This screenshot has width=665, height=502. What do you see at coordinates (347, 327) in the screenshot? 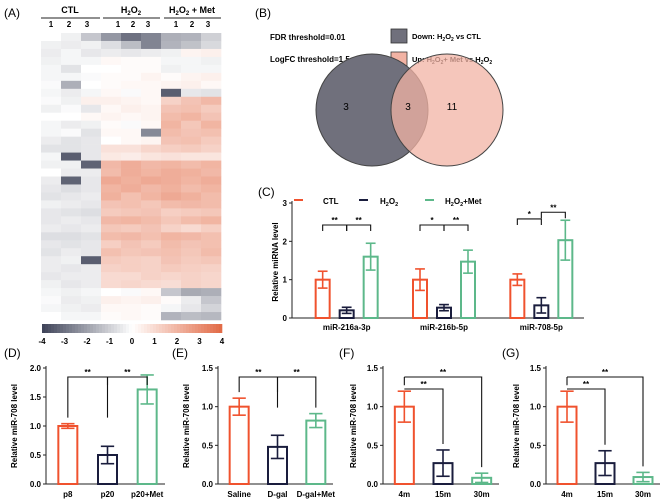
I see `x-tick-label: miR-216a-3p` at bounding box center [347, 327].